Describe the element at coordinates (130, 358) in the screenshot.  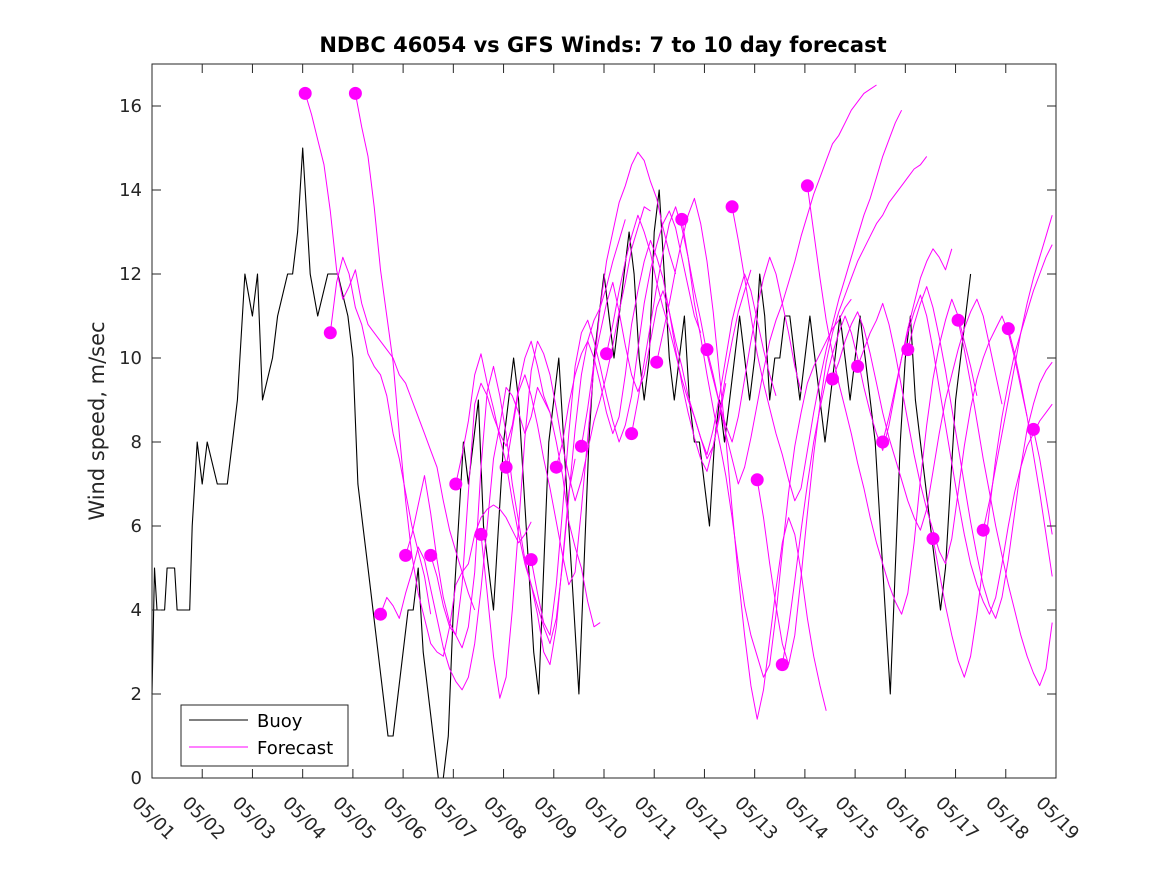
I see `y-tick-label: 10` at that location.